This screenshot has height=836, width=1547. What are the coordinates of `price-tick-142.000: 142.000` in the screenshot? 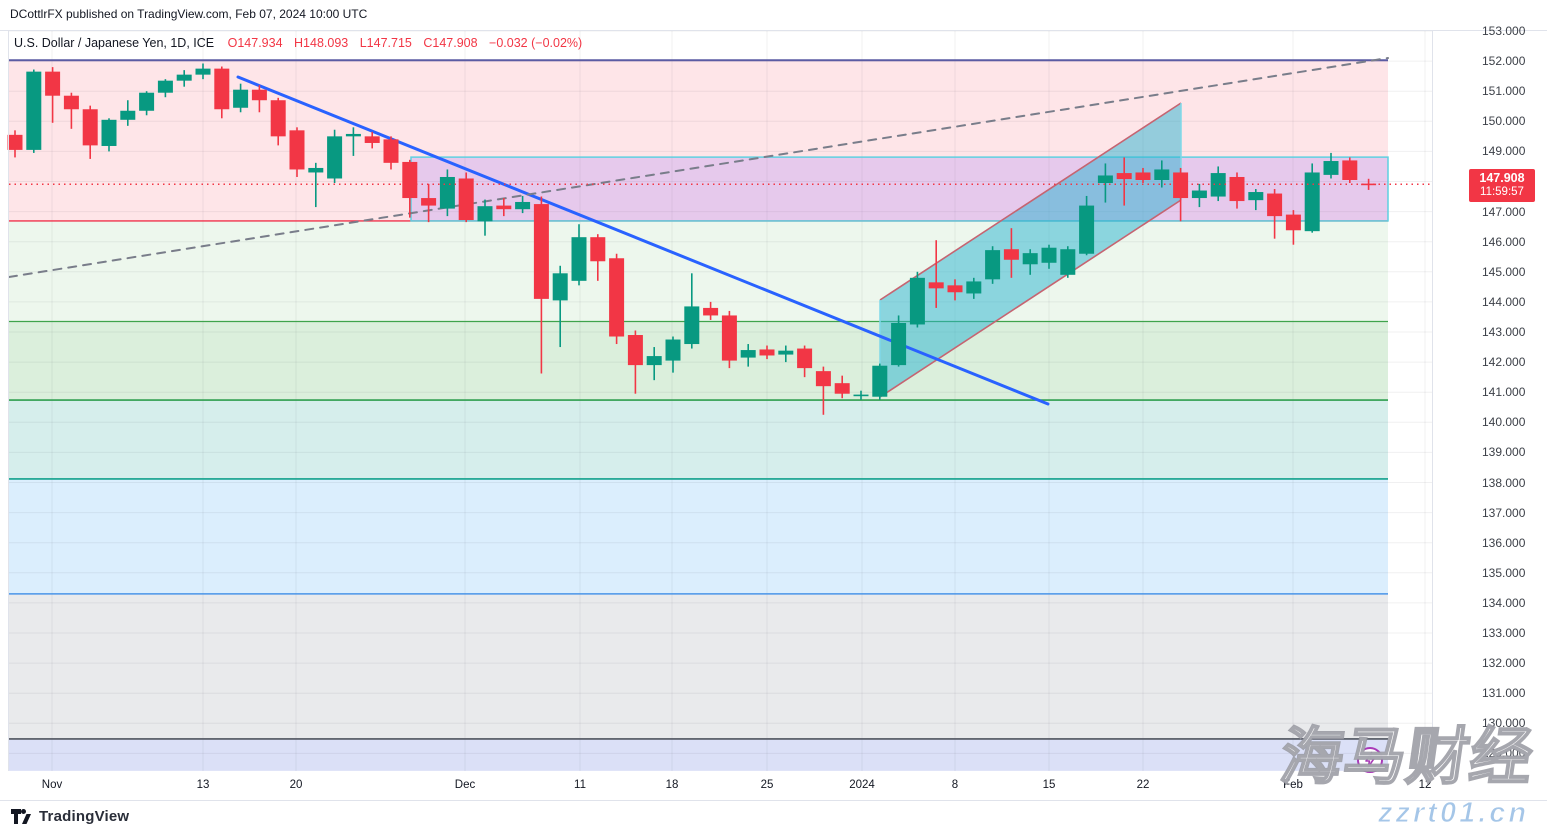 It's located at (1504, 362).